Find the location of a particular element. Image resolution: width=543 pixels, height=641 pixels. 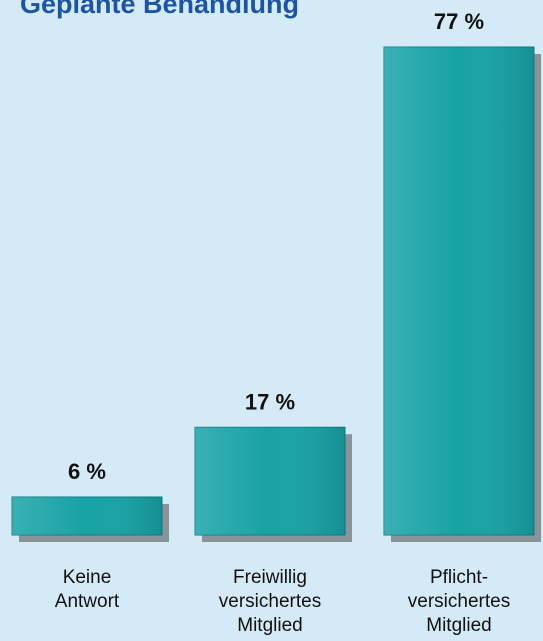

chart-title: Geplante Behandlung is located at coordinates (159, 9).